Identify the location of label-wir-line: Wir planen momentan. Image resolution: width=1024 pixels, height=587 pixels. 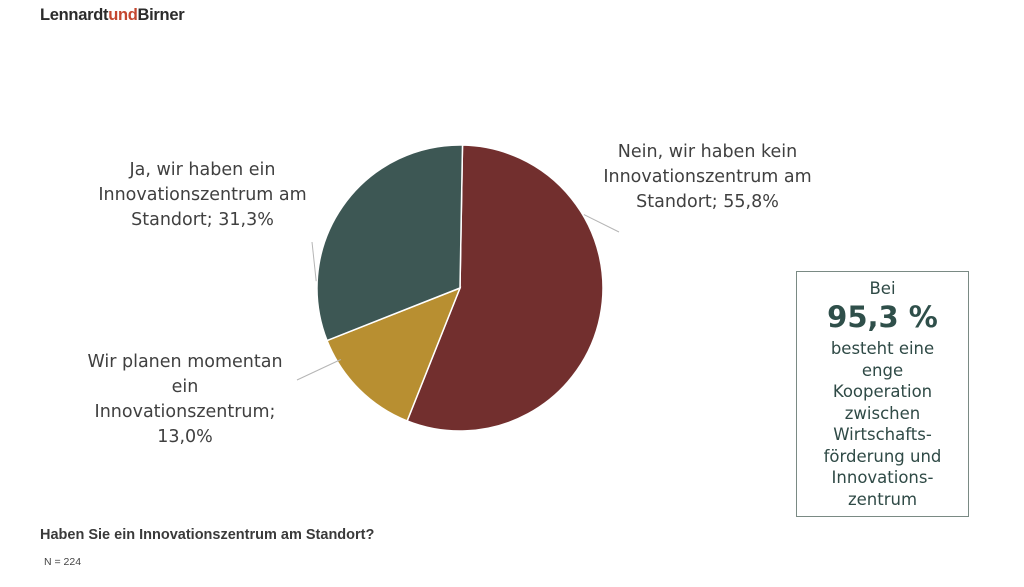
(185, 362).